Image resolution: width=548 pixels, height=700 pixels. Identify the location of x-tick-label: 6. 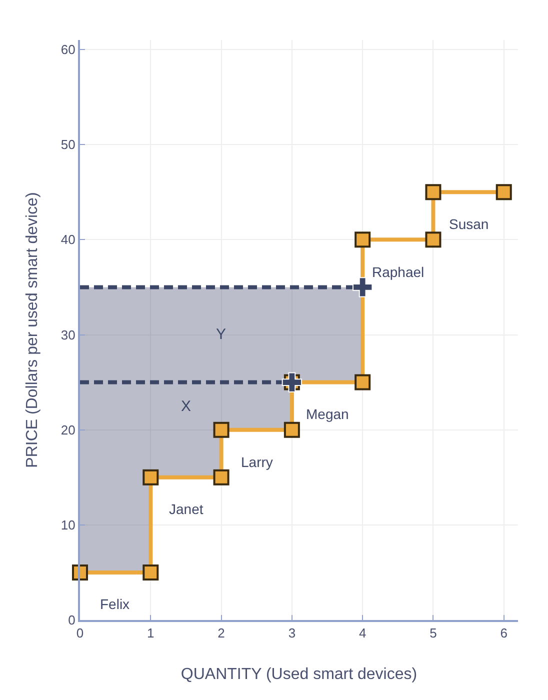
(504, 633).